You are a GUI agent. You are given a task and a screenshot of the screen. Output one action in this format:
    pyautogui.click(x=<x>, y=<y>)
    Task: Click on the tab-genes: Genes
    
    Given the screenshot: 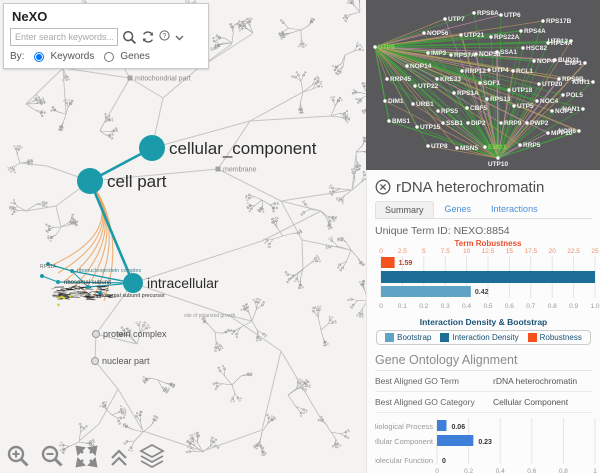 What is the action you would take?
    pyautogui.click(x=458, y=209)
    